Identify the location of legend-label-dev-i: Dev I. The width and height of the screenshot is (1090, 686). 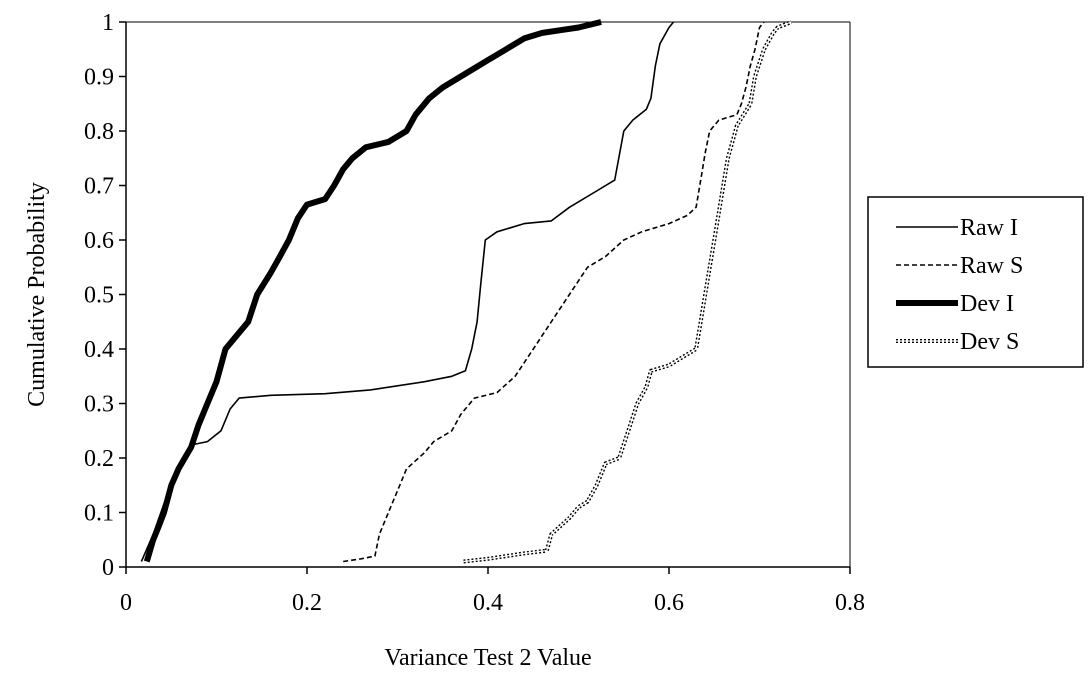
(987, 304).